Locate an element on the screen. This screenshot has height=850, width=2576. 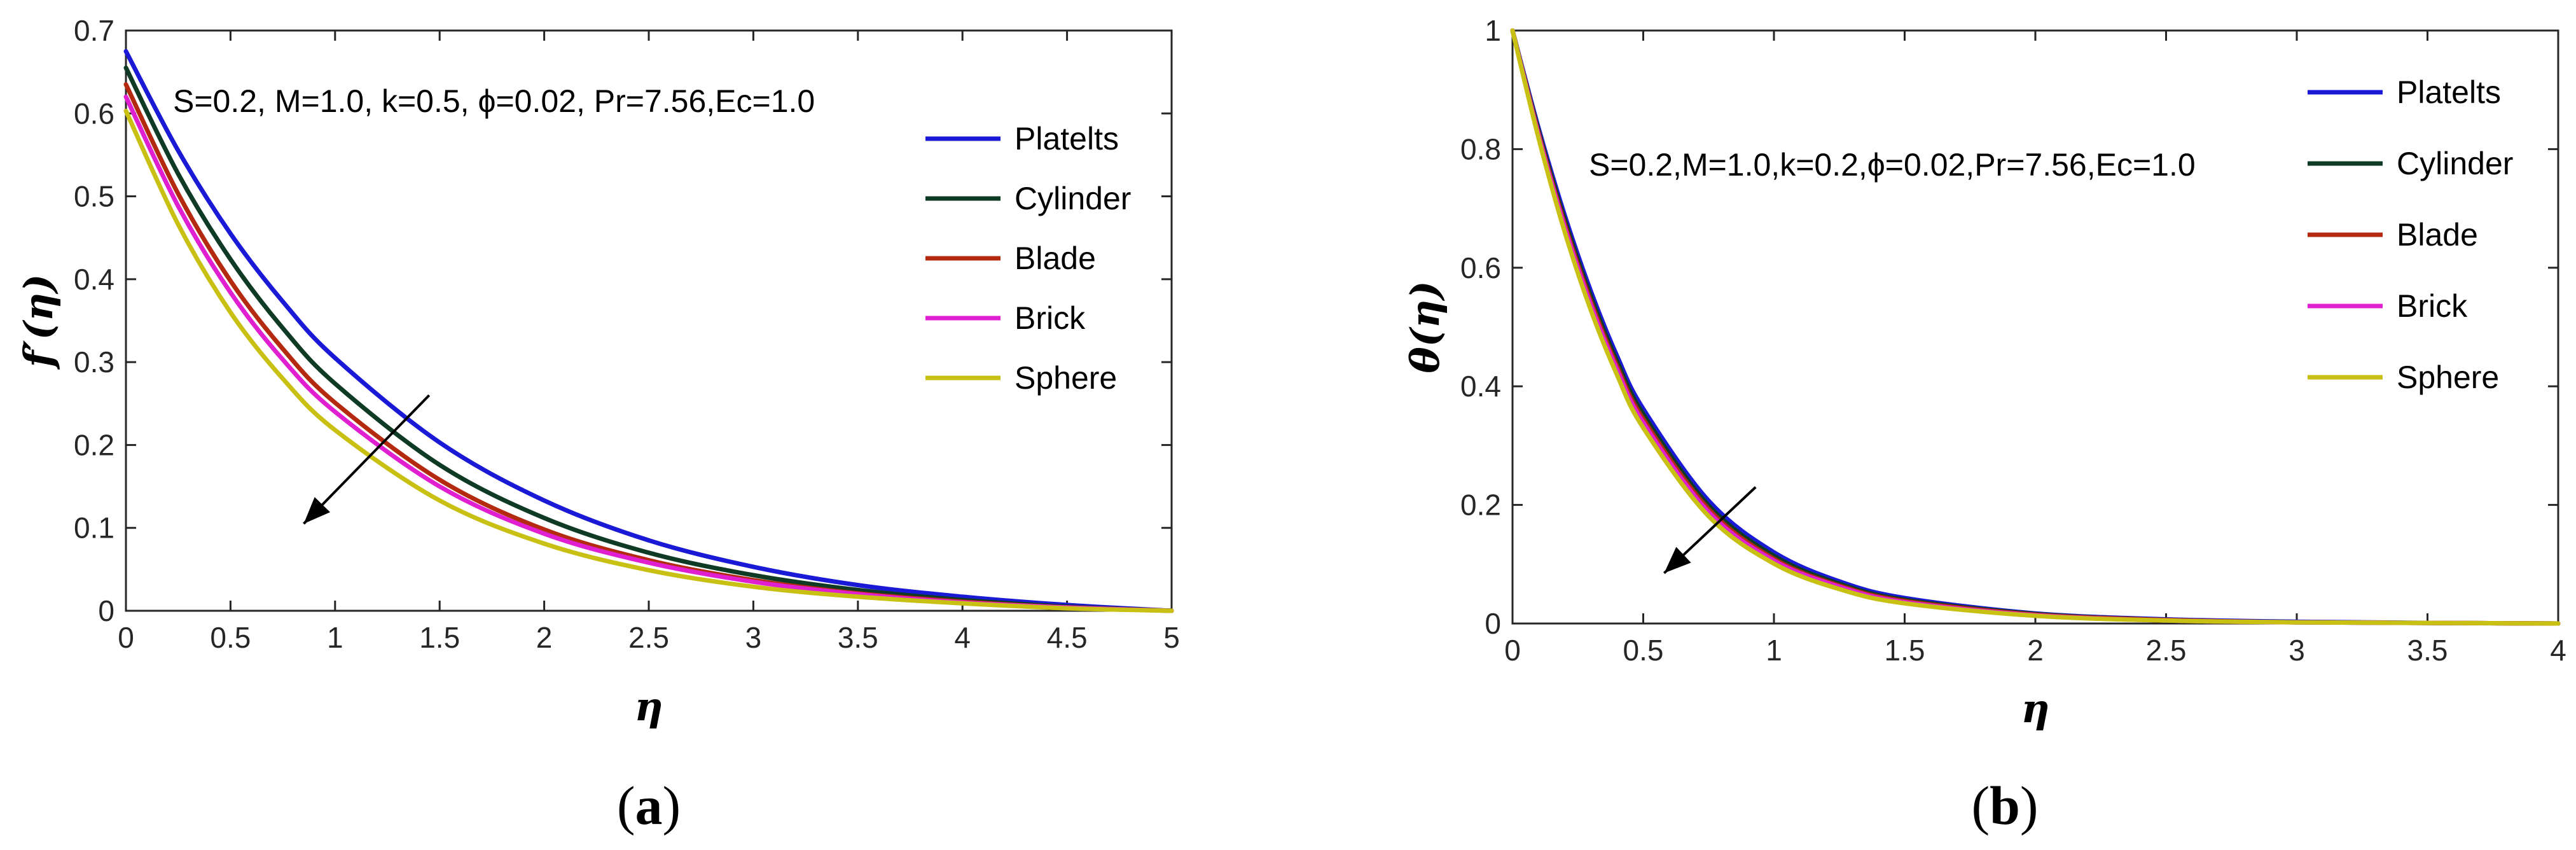
panel-caption-letter: a is located at coordinates (649, 805).